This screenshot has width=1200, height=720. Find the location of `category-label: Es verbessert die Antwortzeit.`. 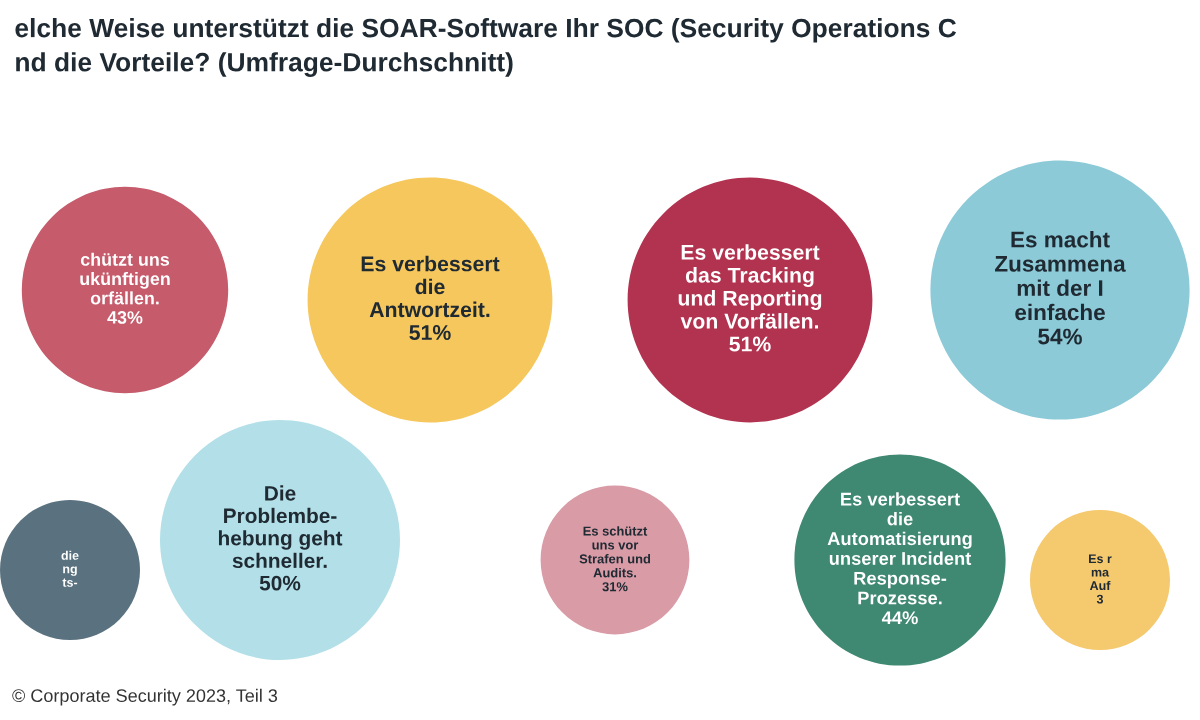

category-label: Es verbessert die Antwortzeit. is located at coordinates (430, 286).